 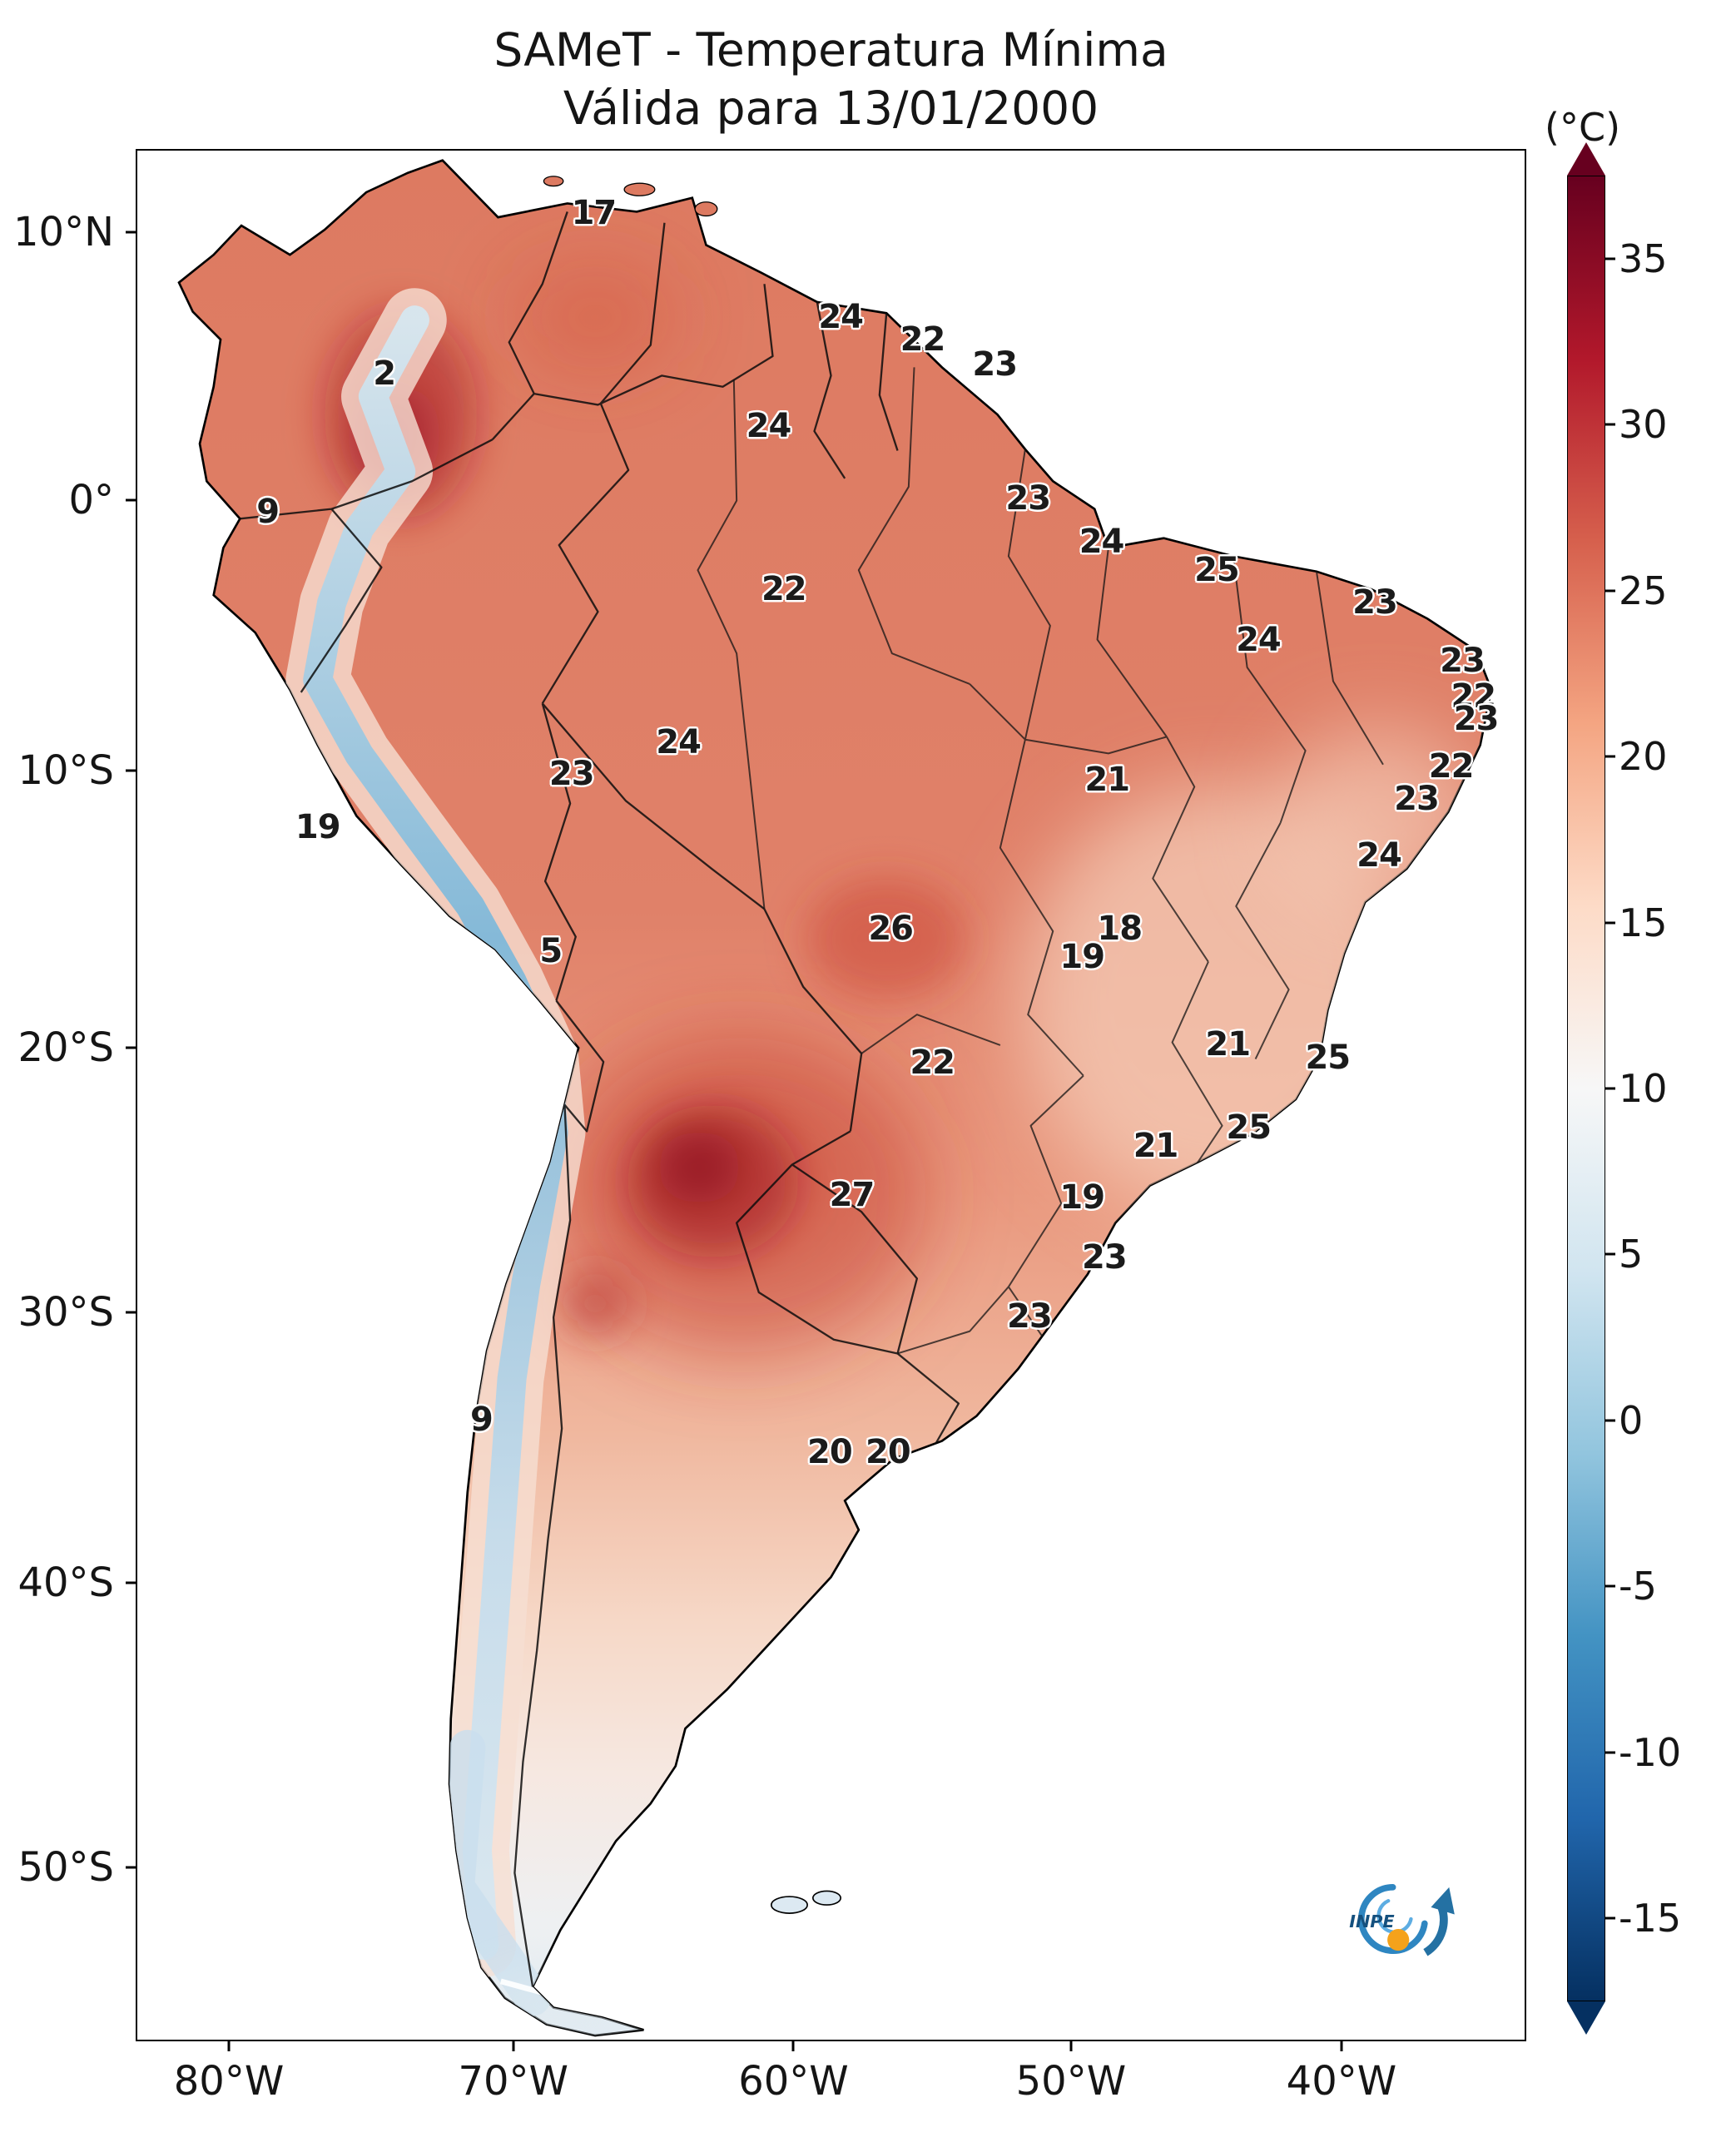 I want to click on pale-region-ne-interior, so click(x=1378, y=817).